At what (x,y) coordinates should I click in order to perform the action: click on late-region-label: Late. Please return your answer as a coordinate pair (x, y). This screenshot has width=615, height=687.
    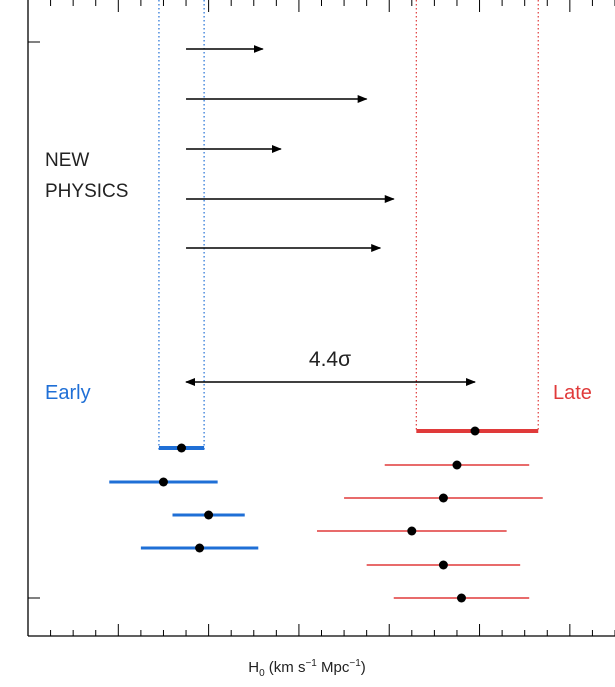
    Looking at the image, I should click on (572, 393).